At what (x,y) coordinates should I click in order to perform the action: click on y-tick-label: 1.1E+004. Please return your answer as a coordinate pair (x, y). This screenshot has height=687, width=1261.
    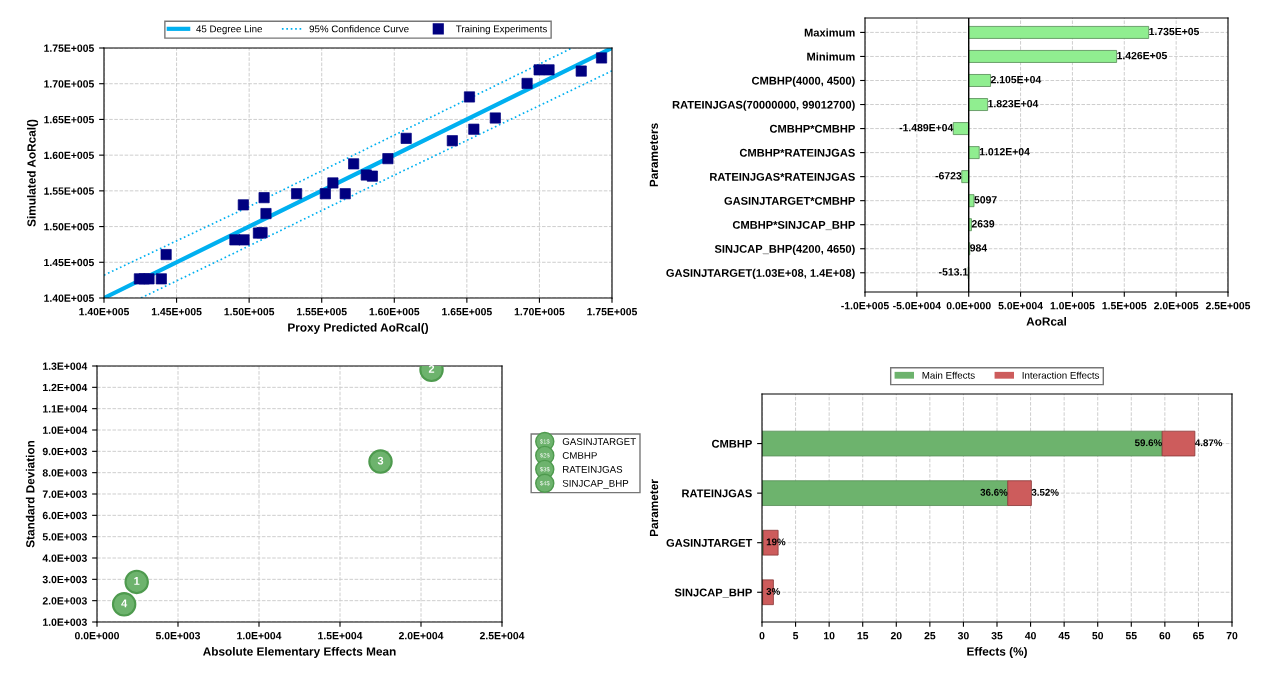
    Looking at the image, I should click on (65, 409).